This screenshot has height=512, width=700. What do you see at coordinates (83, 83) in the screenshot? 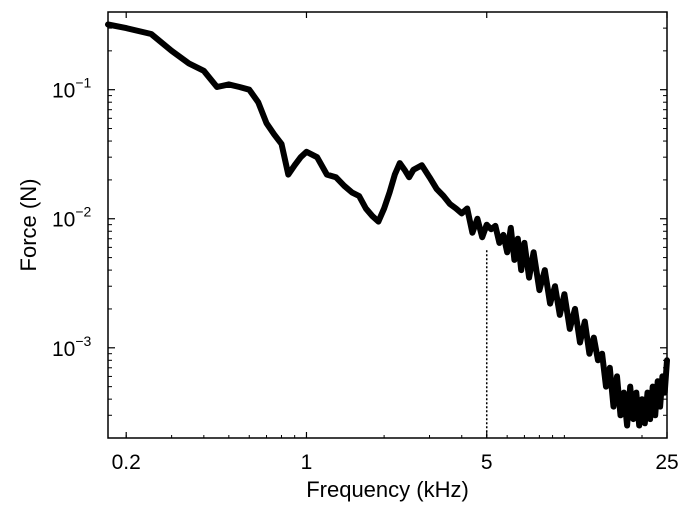
I see `y-tick-exponent: −1` at bounding box center [83, 83].